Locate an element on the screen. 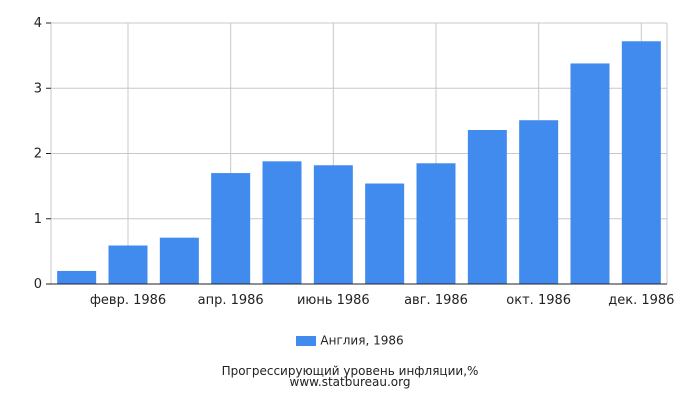  x-tick-label: февр. 1986 is located at coordinates (128, 300).